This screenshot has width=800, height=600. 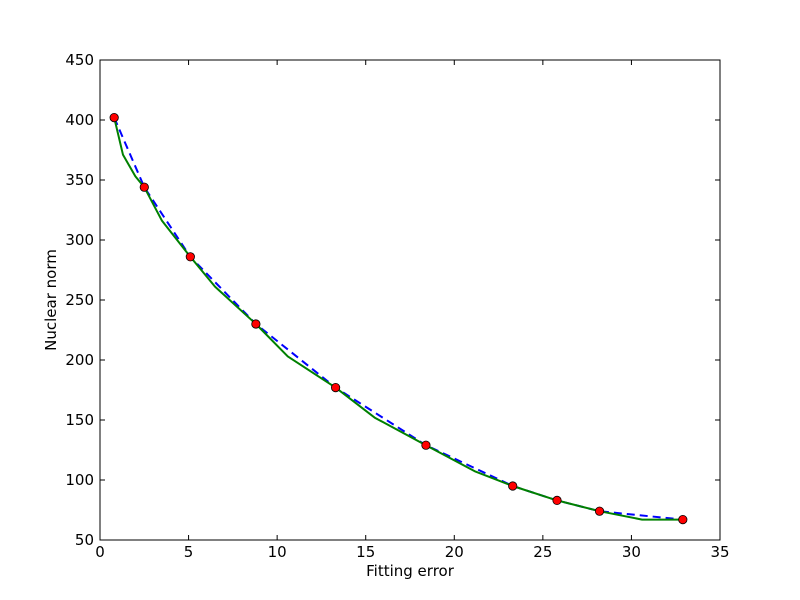 What do you see at coordinates (100, 552) in the screenshot?
I see `x-tick-label: 0` at bounding box center [100, 552].